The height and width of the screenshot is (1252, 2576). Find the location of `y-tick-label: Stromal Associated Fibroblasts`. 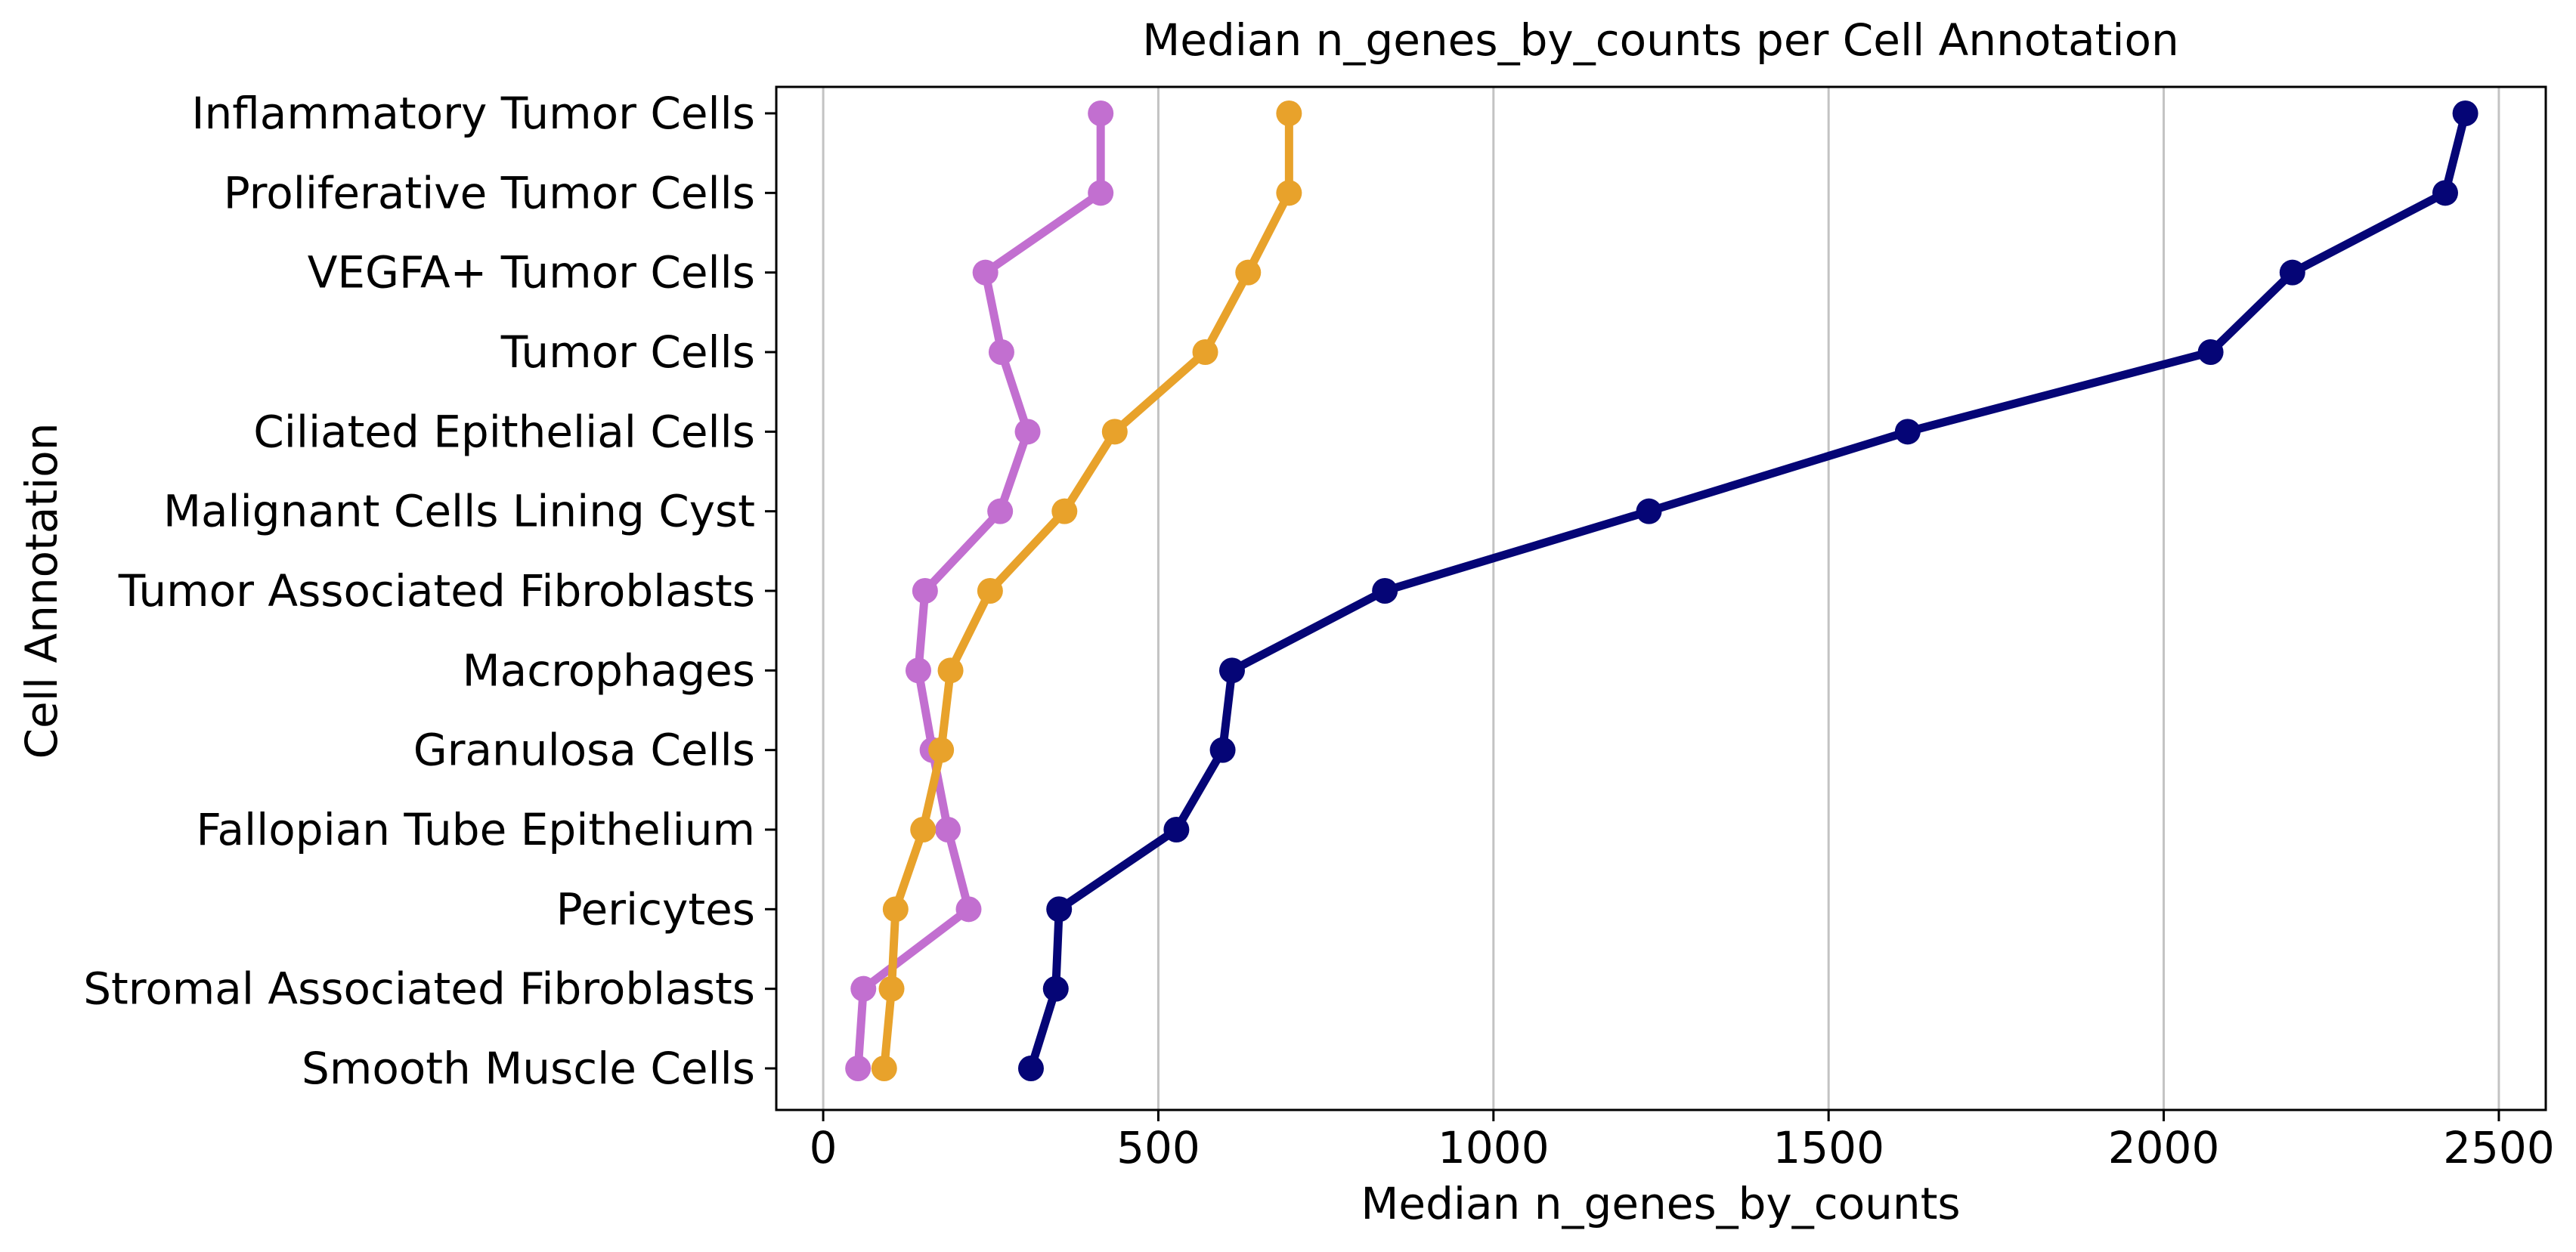

y-tick-label: Stromal Associated Fibroblasts is located at coordinates (419, 989).